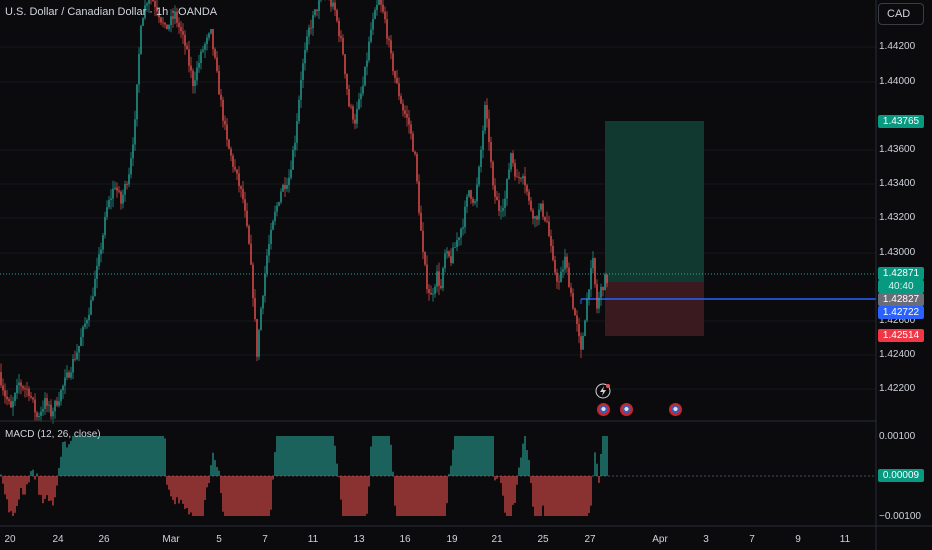  I want to click on current-price-tag: 1.42871, so click(901, 273).